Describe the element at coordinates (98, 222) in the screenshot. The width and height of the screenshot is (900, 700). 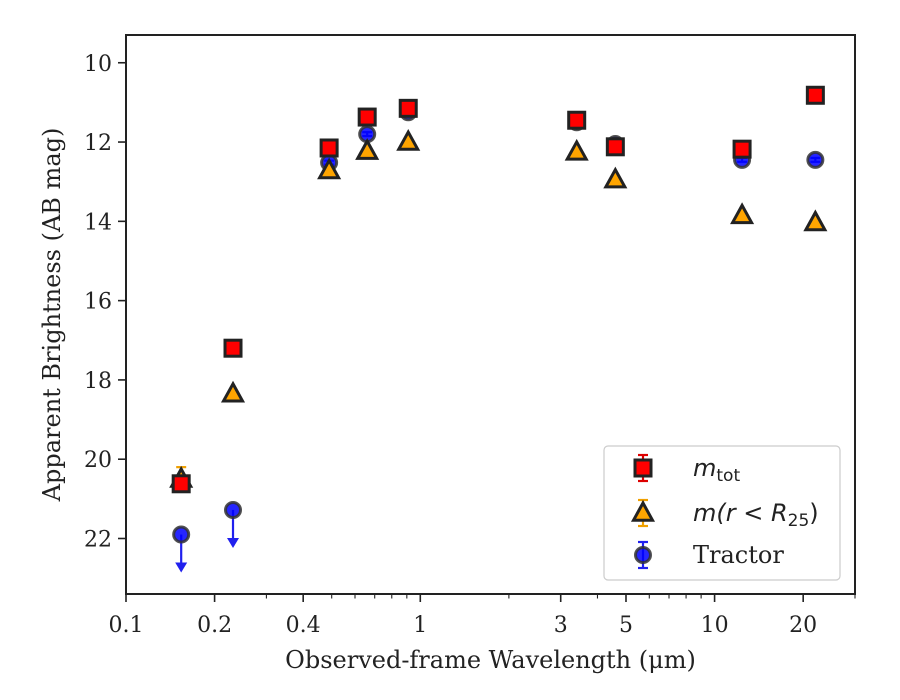
I see `y-tick-label: 14` at that location.